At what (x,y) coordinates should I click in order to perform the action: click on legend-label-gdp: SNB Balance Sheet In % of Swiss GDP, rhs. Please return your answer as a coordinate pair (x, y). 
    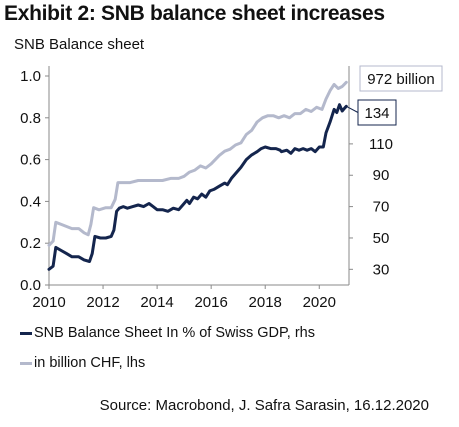
    Looking at the image, I should click on (175, 333).